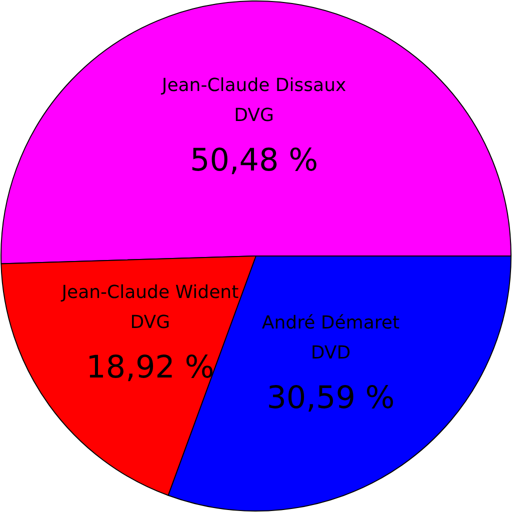 This screenshot has width=512, height=512. What do you see at coordinates (253, 100) in the screenshot?
I see `slice-label: Jean-Claude Dissaux DVG` at bounding box center [253, 100].